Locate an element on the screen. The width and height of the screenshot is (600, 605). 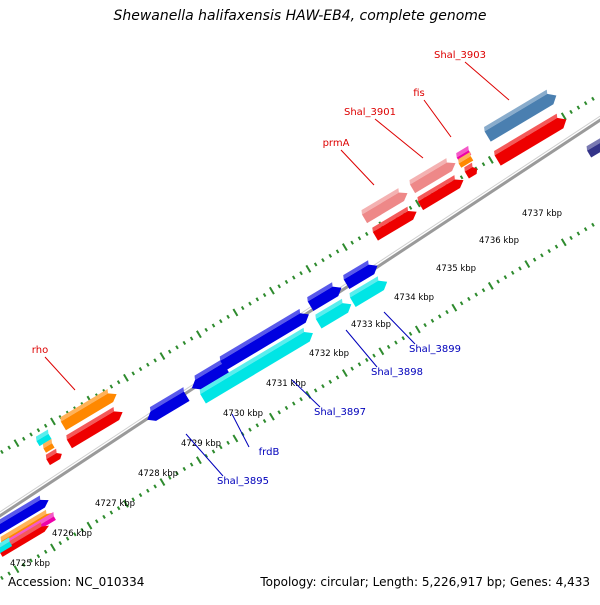
accession-label: Accession: NC_010334 is located at coordinates (76, 582).